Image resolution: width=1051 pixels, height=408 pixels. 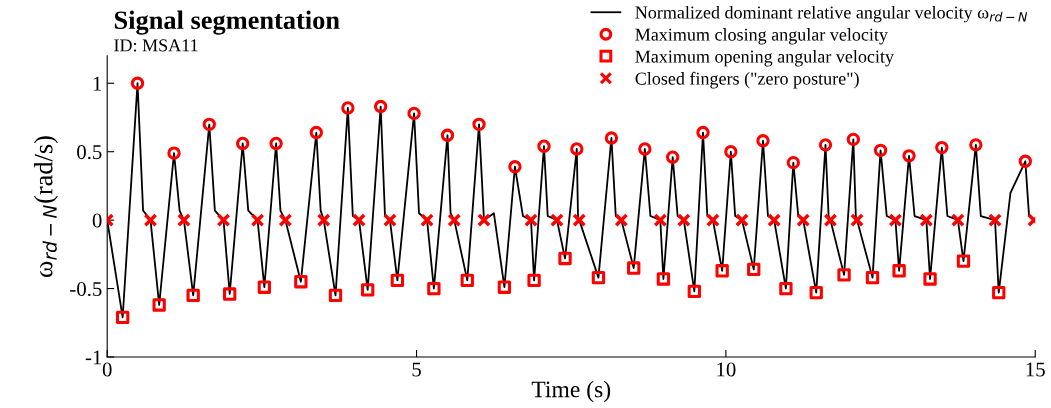 What do you see at coordinates (93, 357) in the screenshot?
I see `y-tick-label: -1` at bounding box center [93, 357].